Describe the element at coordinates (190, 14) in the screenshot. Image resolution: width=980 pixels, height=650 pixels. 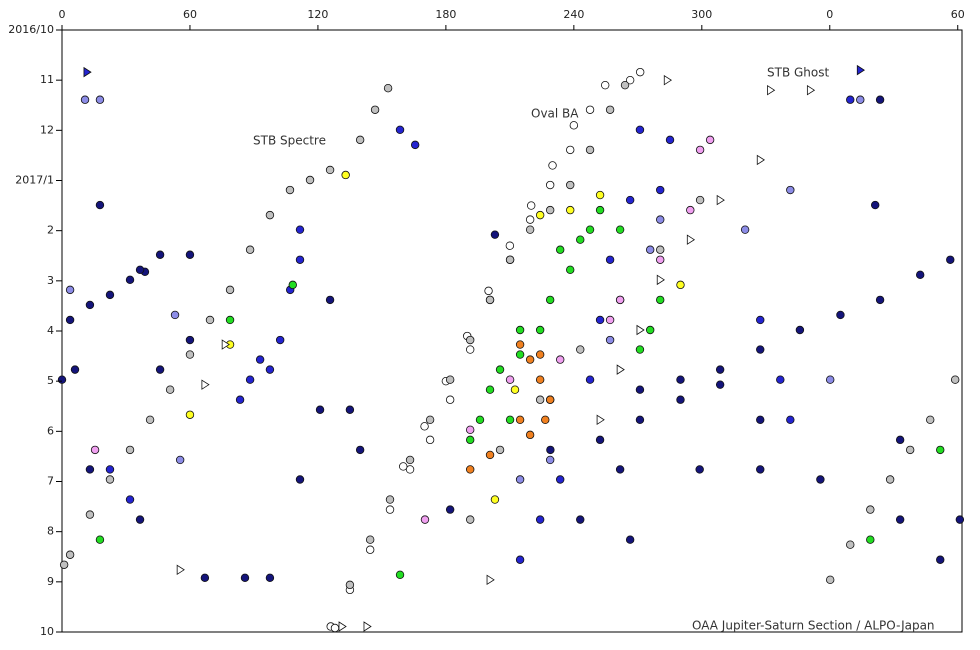
I see `x-tick-label: 60` at that location.